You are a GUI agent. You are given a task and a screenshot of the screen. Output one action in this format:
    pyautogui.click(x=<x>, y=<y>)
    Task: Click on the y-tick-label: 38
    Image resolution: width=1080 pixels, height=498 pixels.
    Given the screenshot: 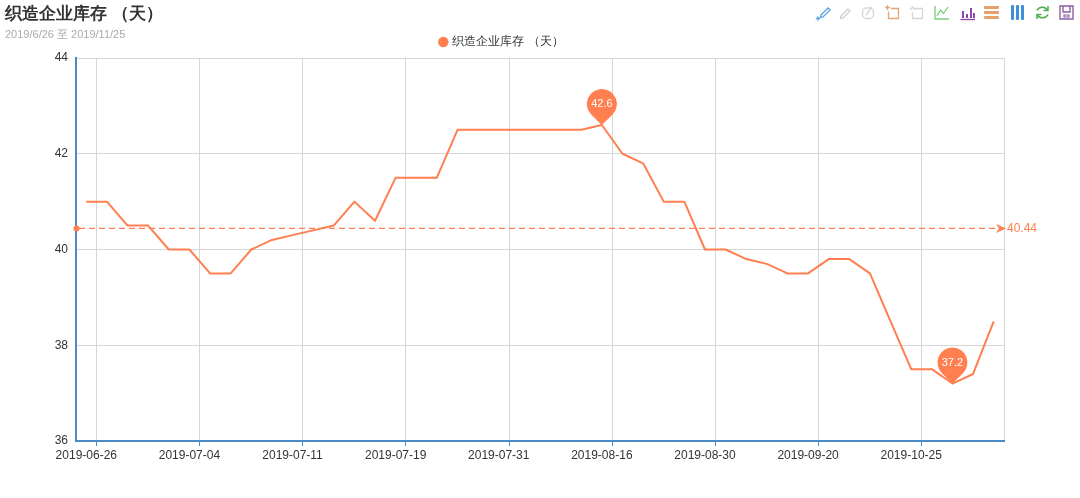 What is the action you would take?
    pyautogui.click(x=61, y=344)
    